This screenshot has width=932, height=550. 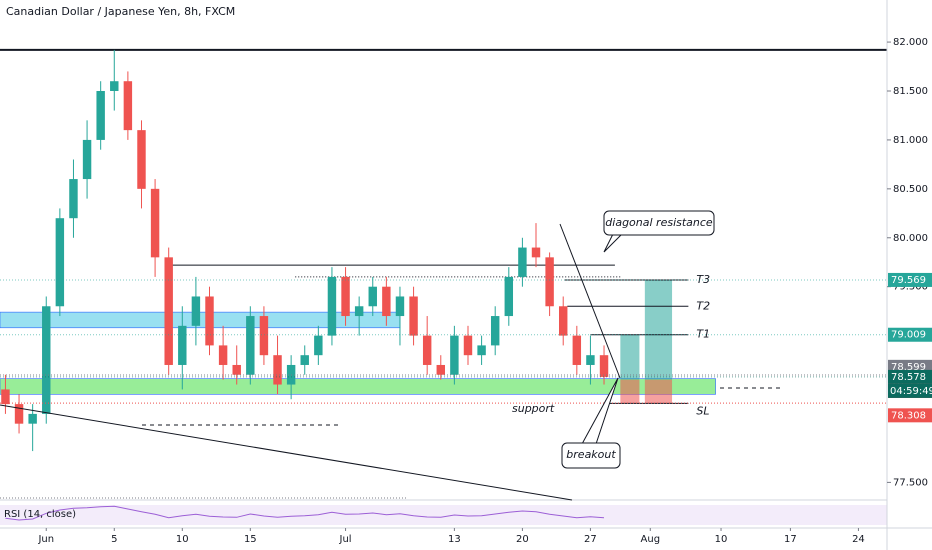 I want to click on level-label: T3, so click(x=703, y=279).